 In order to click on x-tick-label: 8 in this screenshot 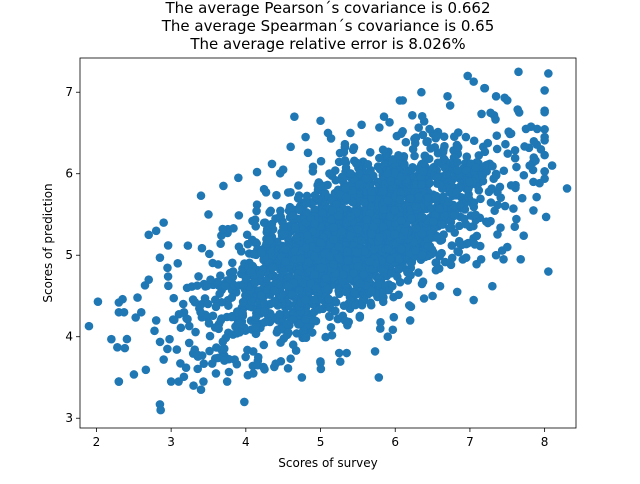, I will do `click(545, 442)`.